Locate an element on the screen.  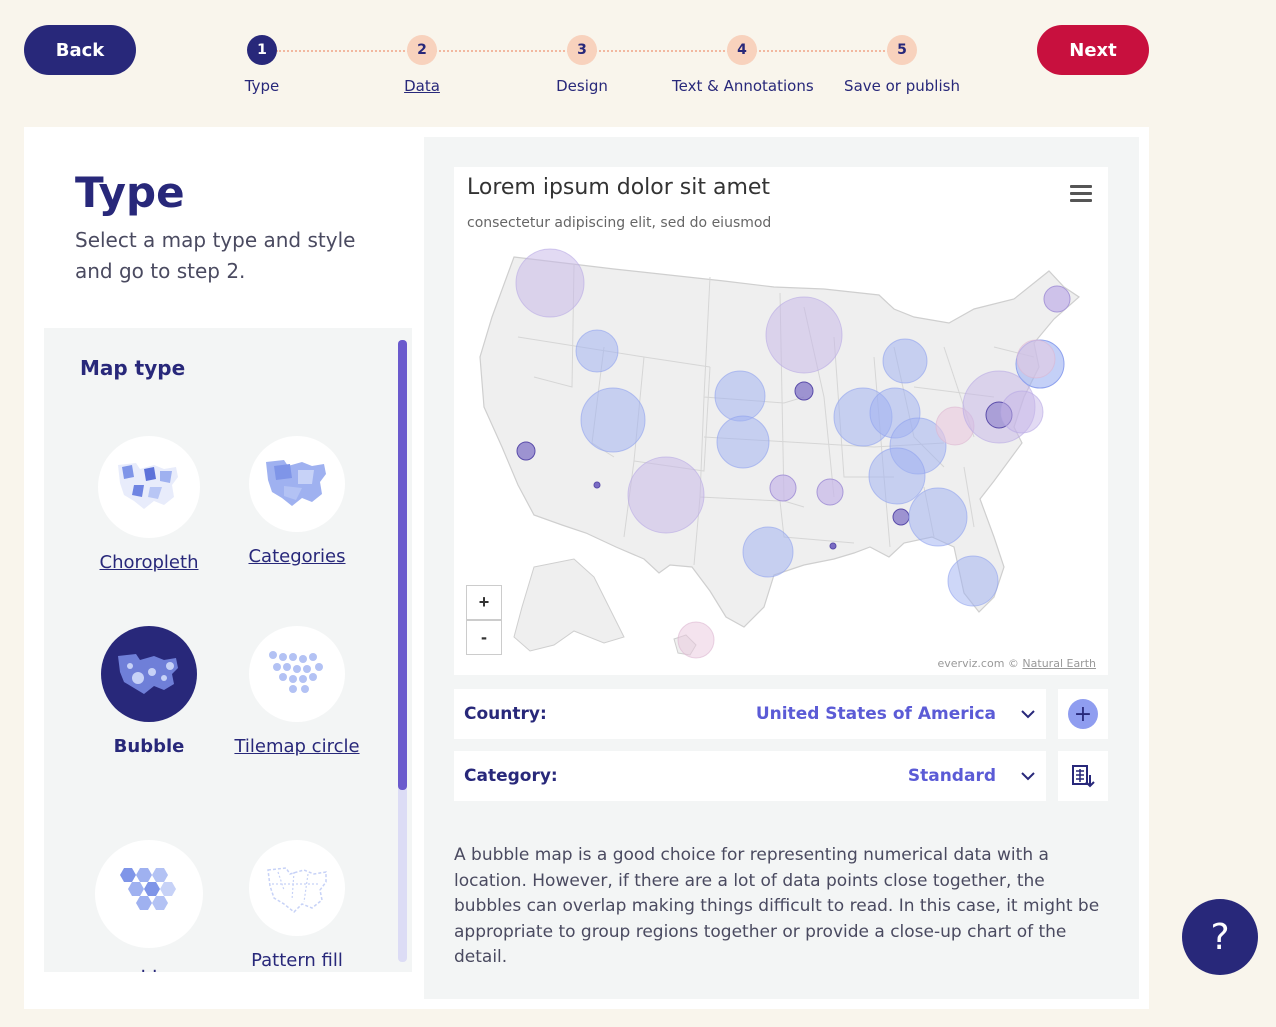
bubble-map-icon is located at coordinates (149, 674).